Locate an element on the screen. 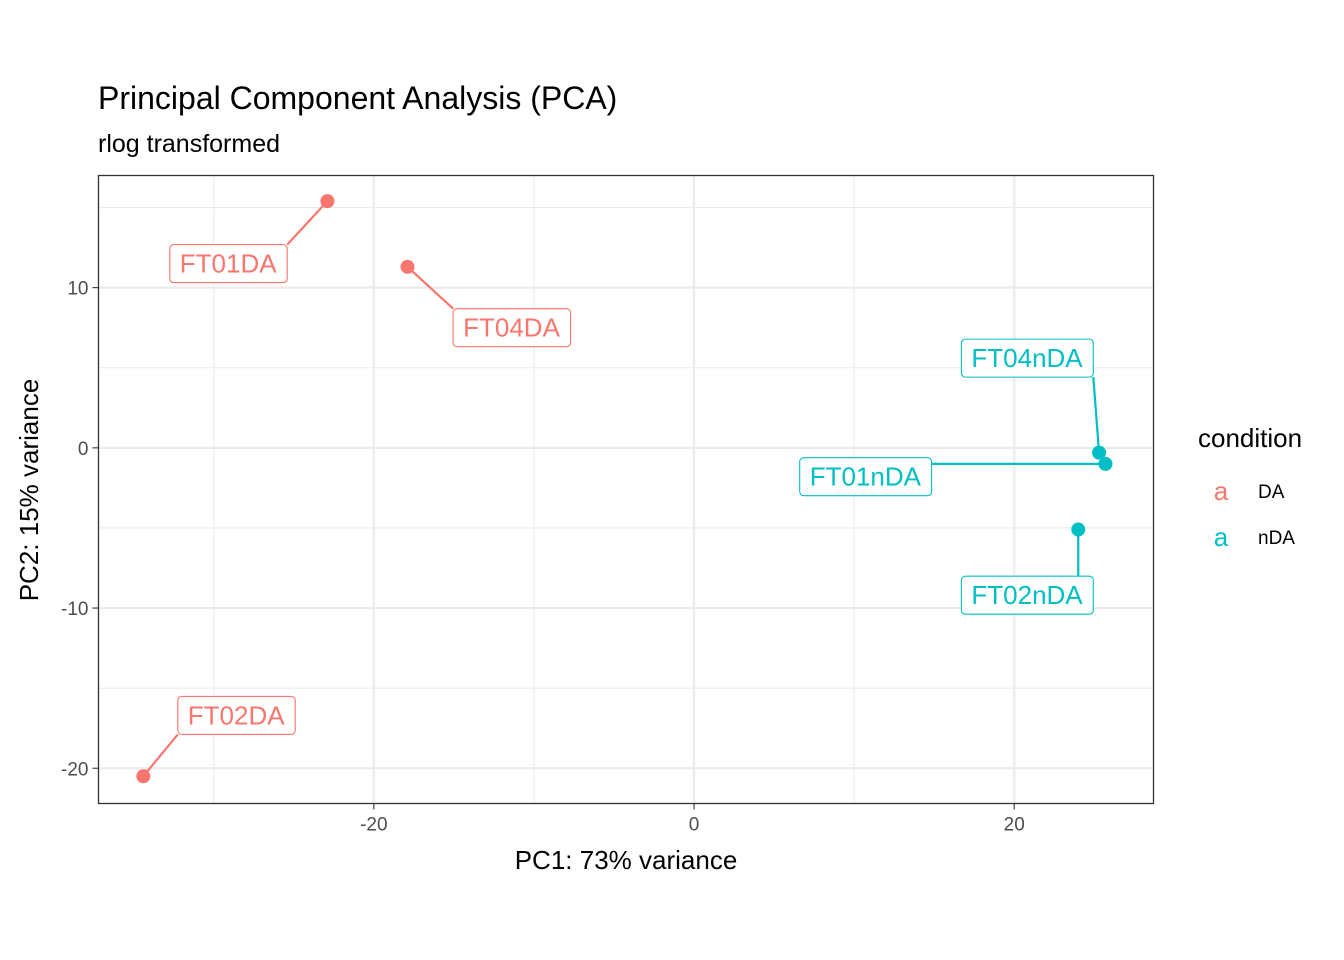 The height and width of the screenshot is (960, 1344). point-label-FT04nDA: FT04nDA is located at coordinates (1027, 358).